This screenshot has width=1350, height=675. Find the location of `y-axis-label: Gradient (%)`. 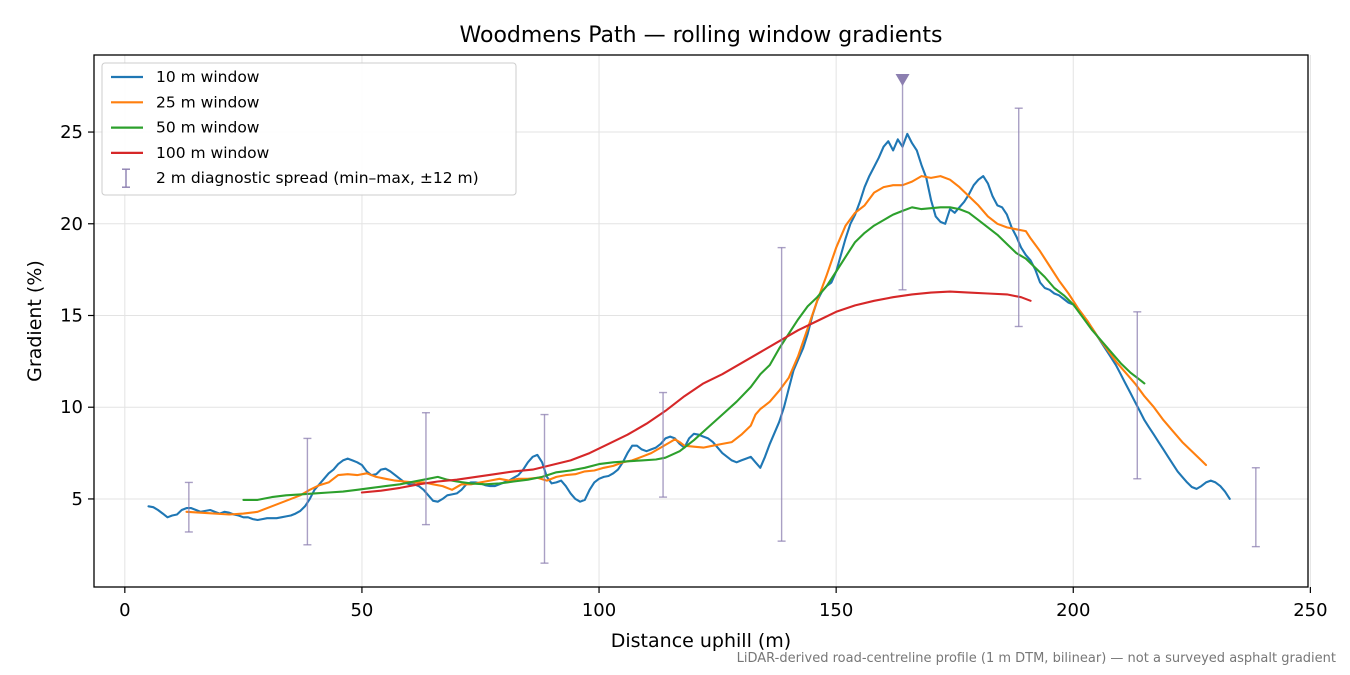

y-axis-label: Gradient (%) is located at coordinates (35, 321).